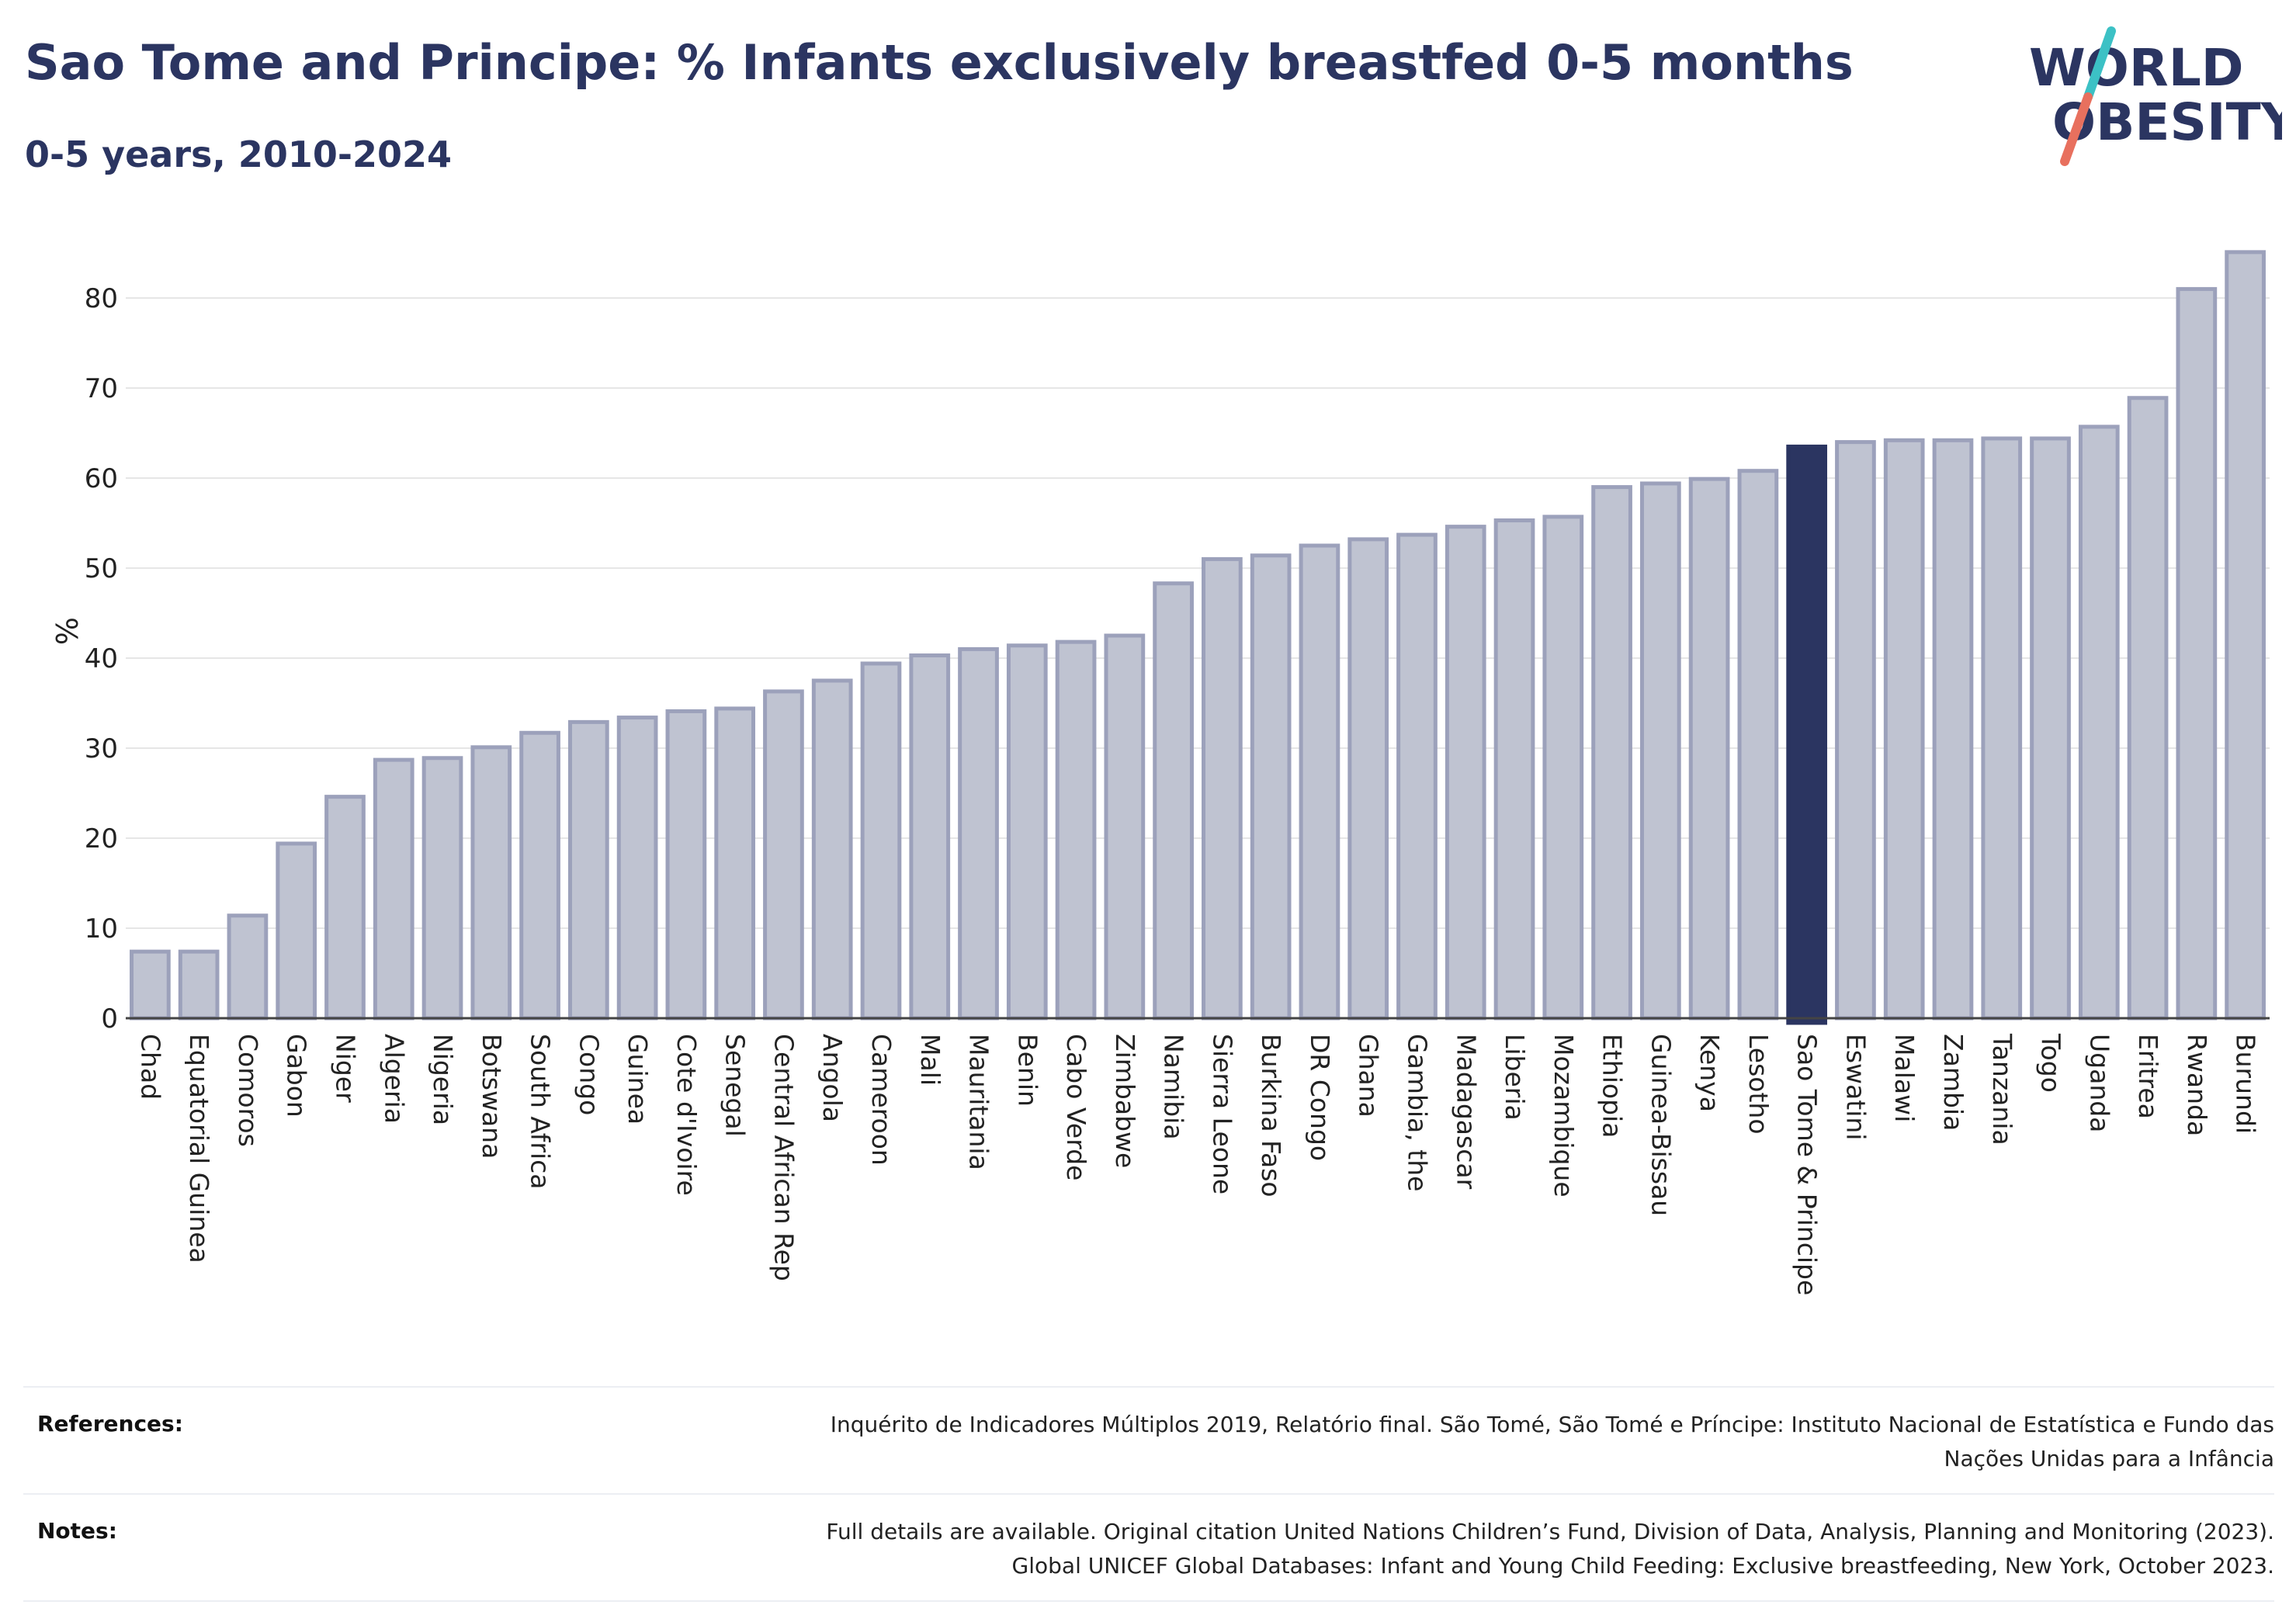  Describe the element at coordinates (1222, 788) in the screenshot. I see `bar-sierra-leone` at that location.